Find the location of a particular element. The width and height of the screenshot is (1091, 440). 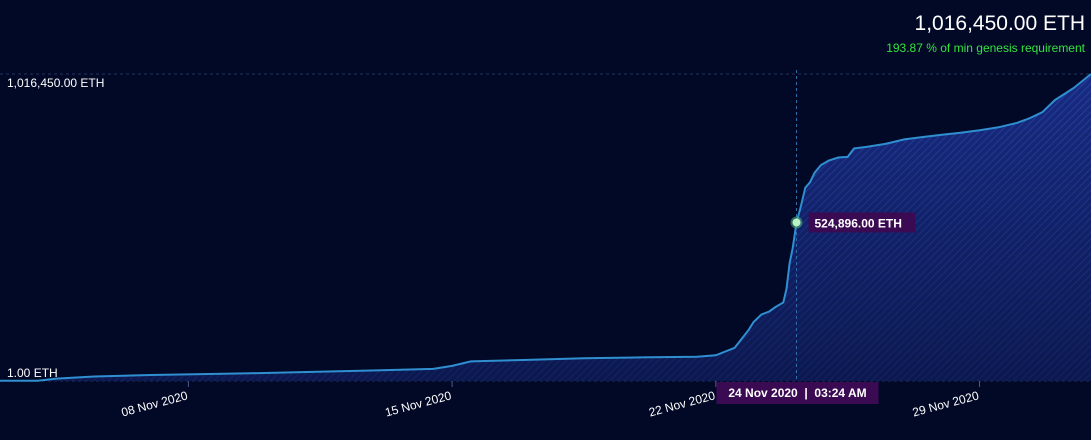

total-deposited-value: 1,016,450.00 ETH is located at coordinates (999, 23).